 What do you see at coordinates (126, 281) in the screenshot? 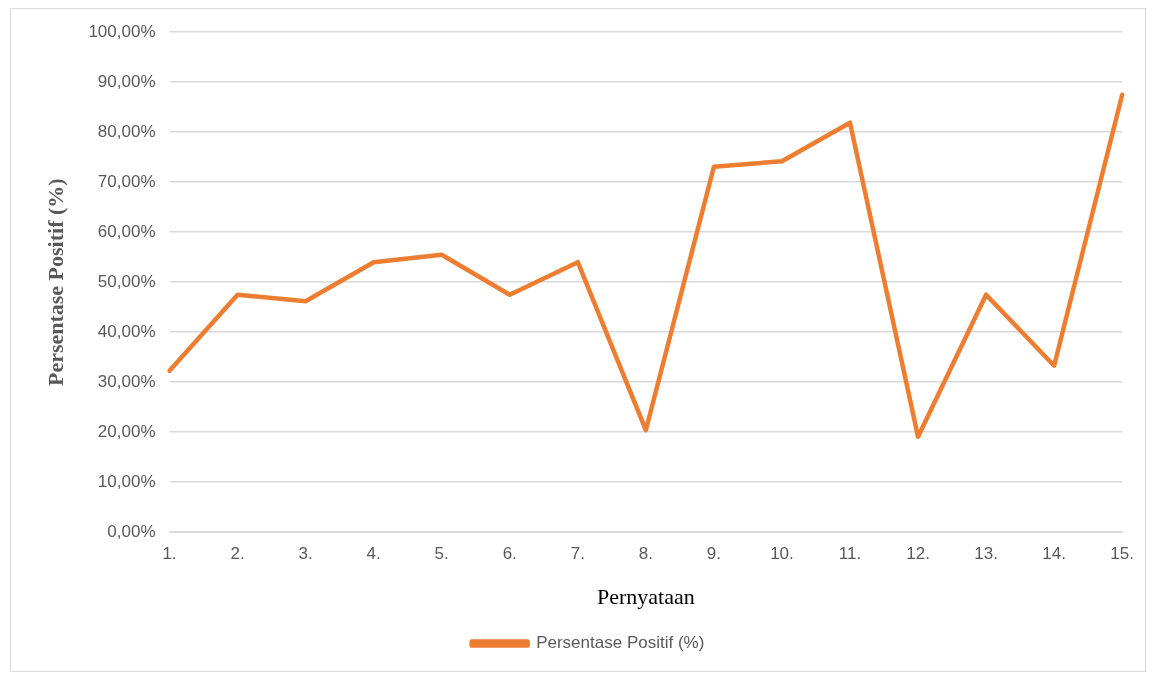
I see `y-tick-label: 50,00%` at bounding box center [126, 281].